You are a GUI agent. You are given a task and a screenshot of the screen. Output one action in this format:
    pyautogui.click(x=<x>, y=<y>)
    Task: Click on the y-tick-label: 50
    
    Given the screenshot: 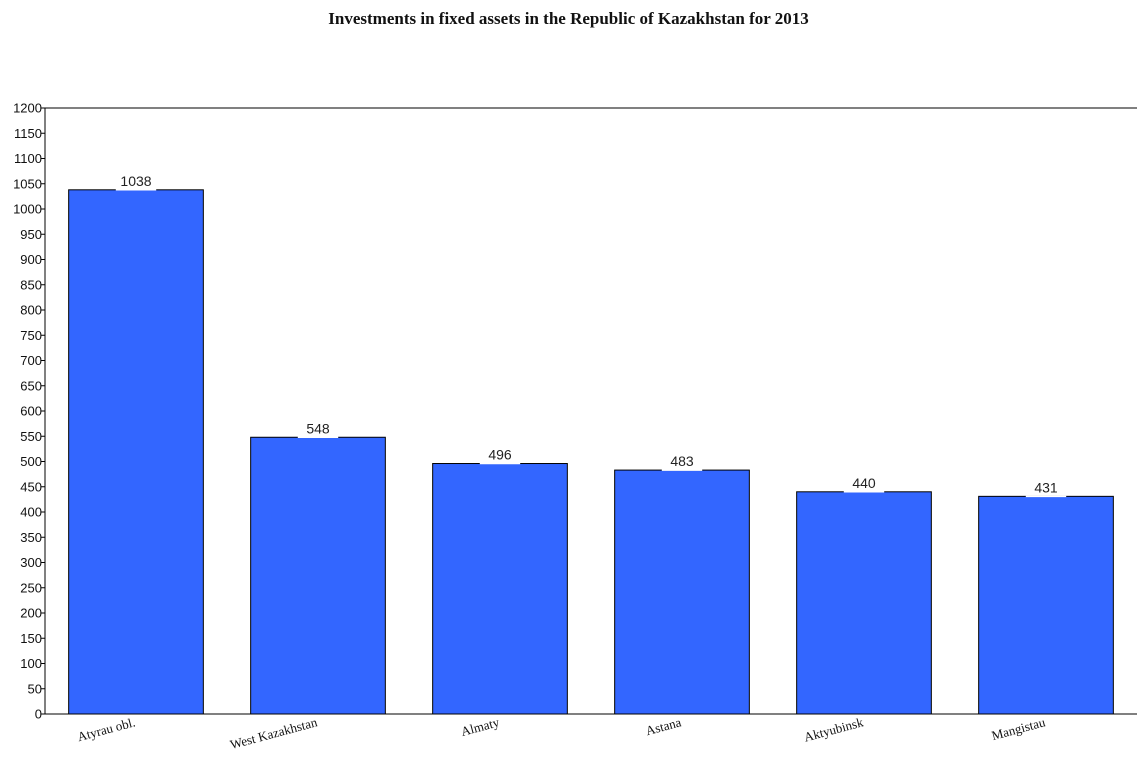 What is the action you would take?
    pyautogui.click(x=35, y=688)
    